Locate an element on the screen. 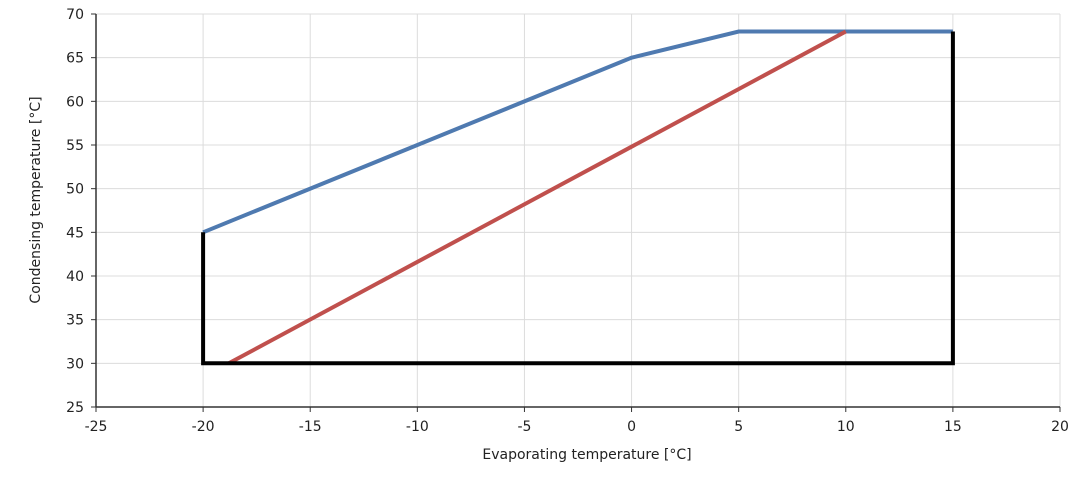  y-tick-label: 45 is located at coordinates (75, 233).